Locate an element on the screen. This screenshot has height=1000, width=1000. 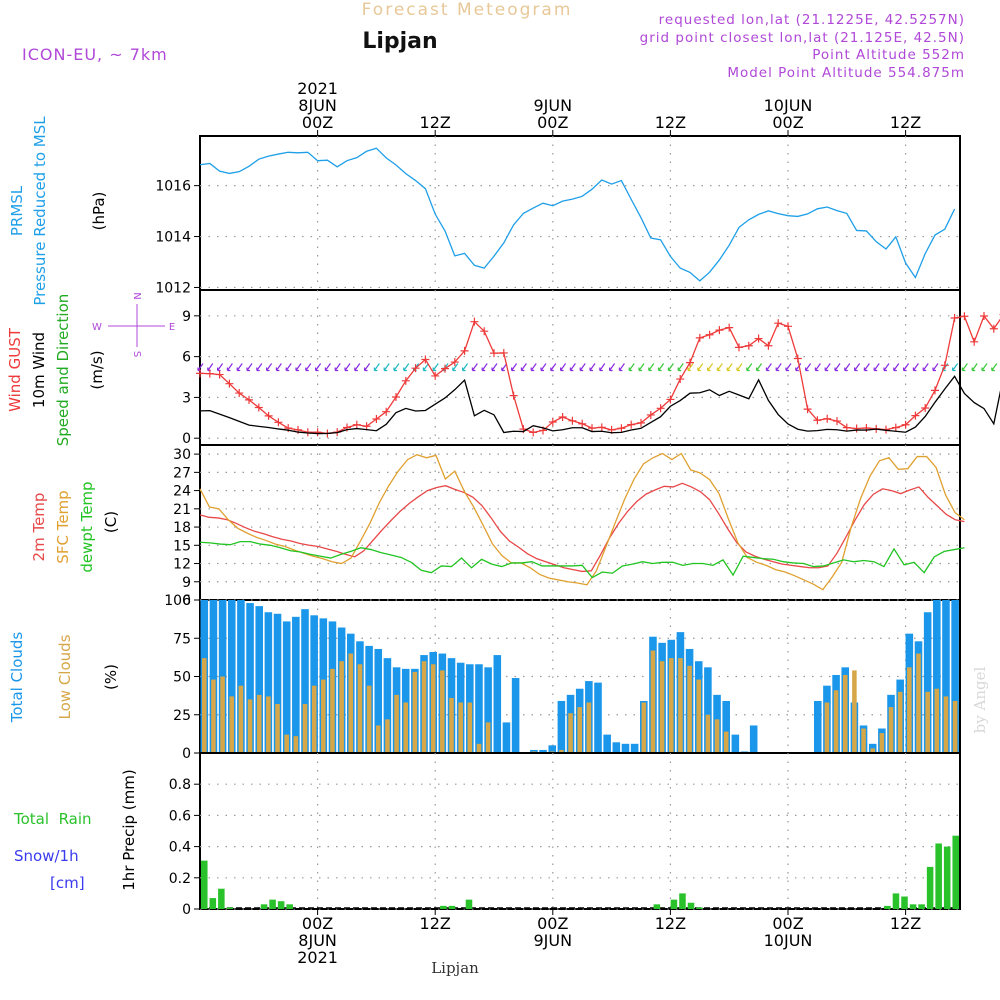
bottom-time-label: 8JUN is located at coordinates (317, 940).